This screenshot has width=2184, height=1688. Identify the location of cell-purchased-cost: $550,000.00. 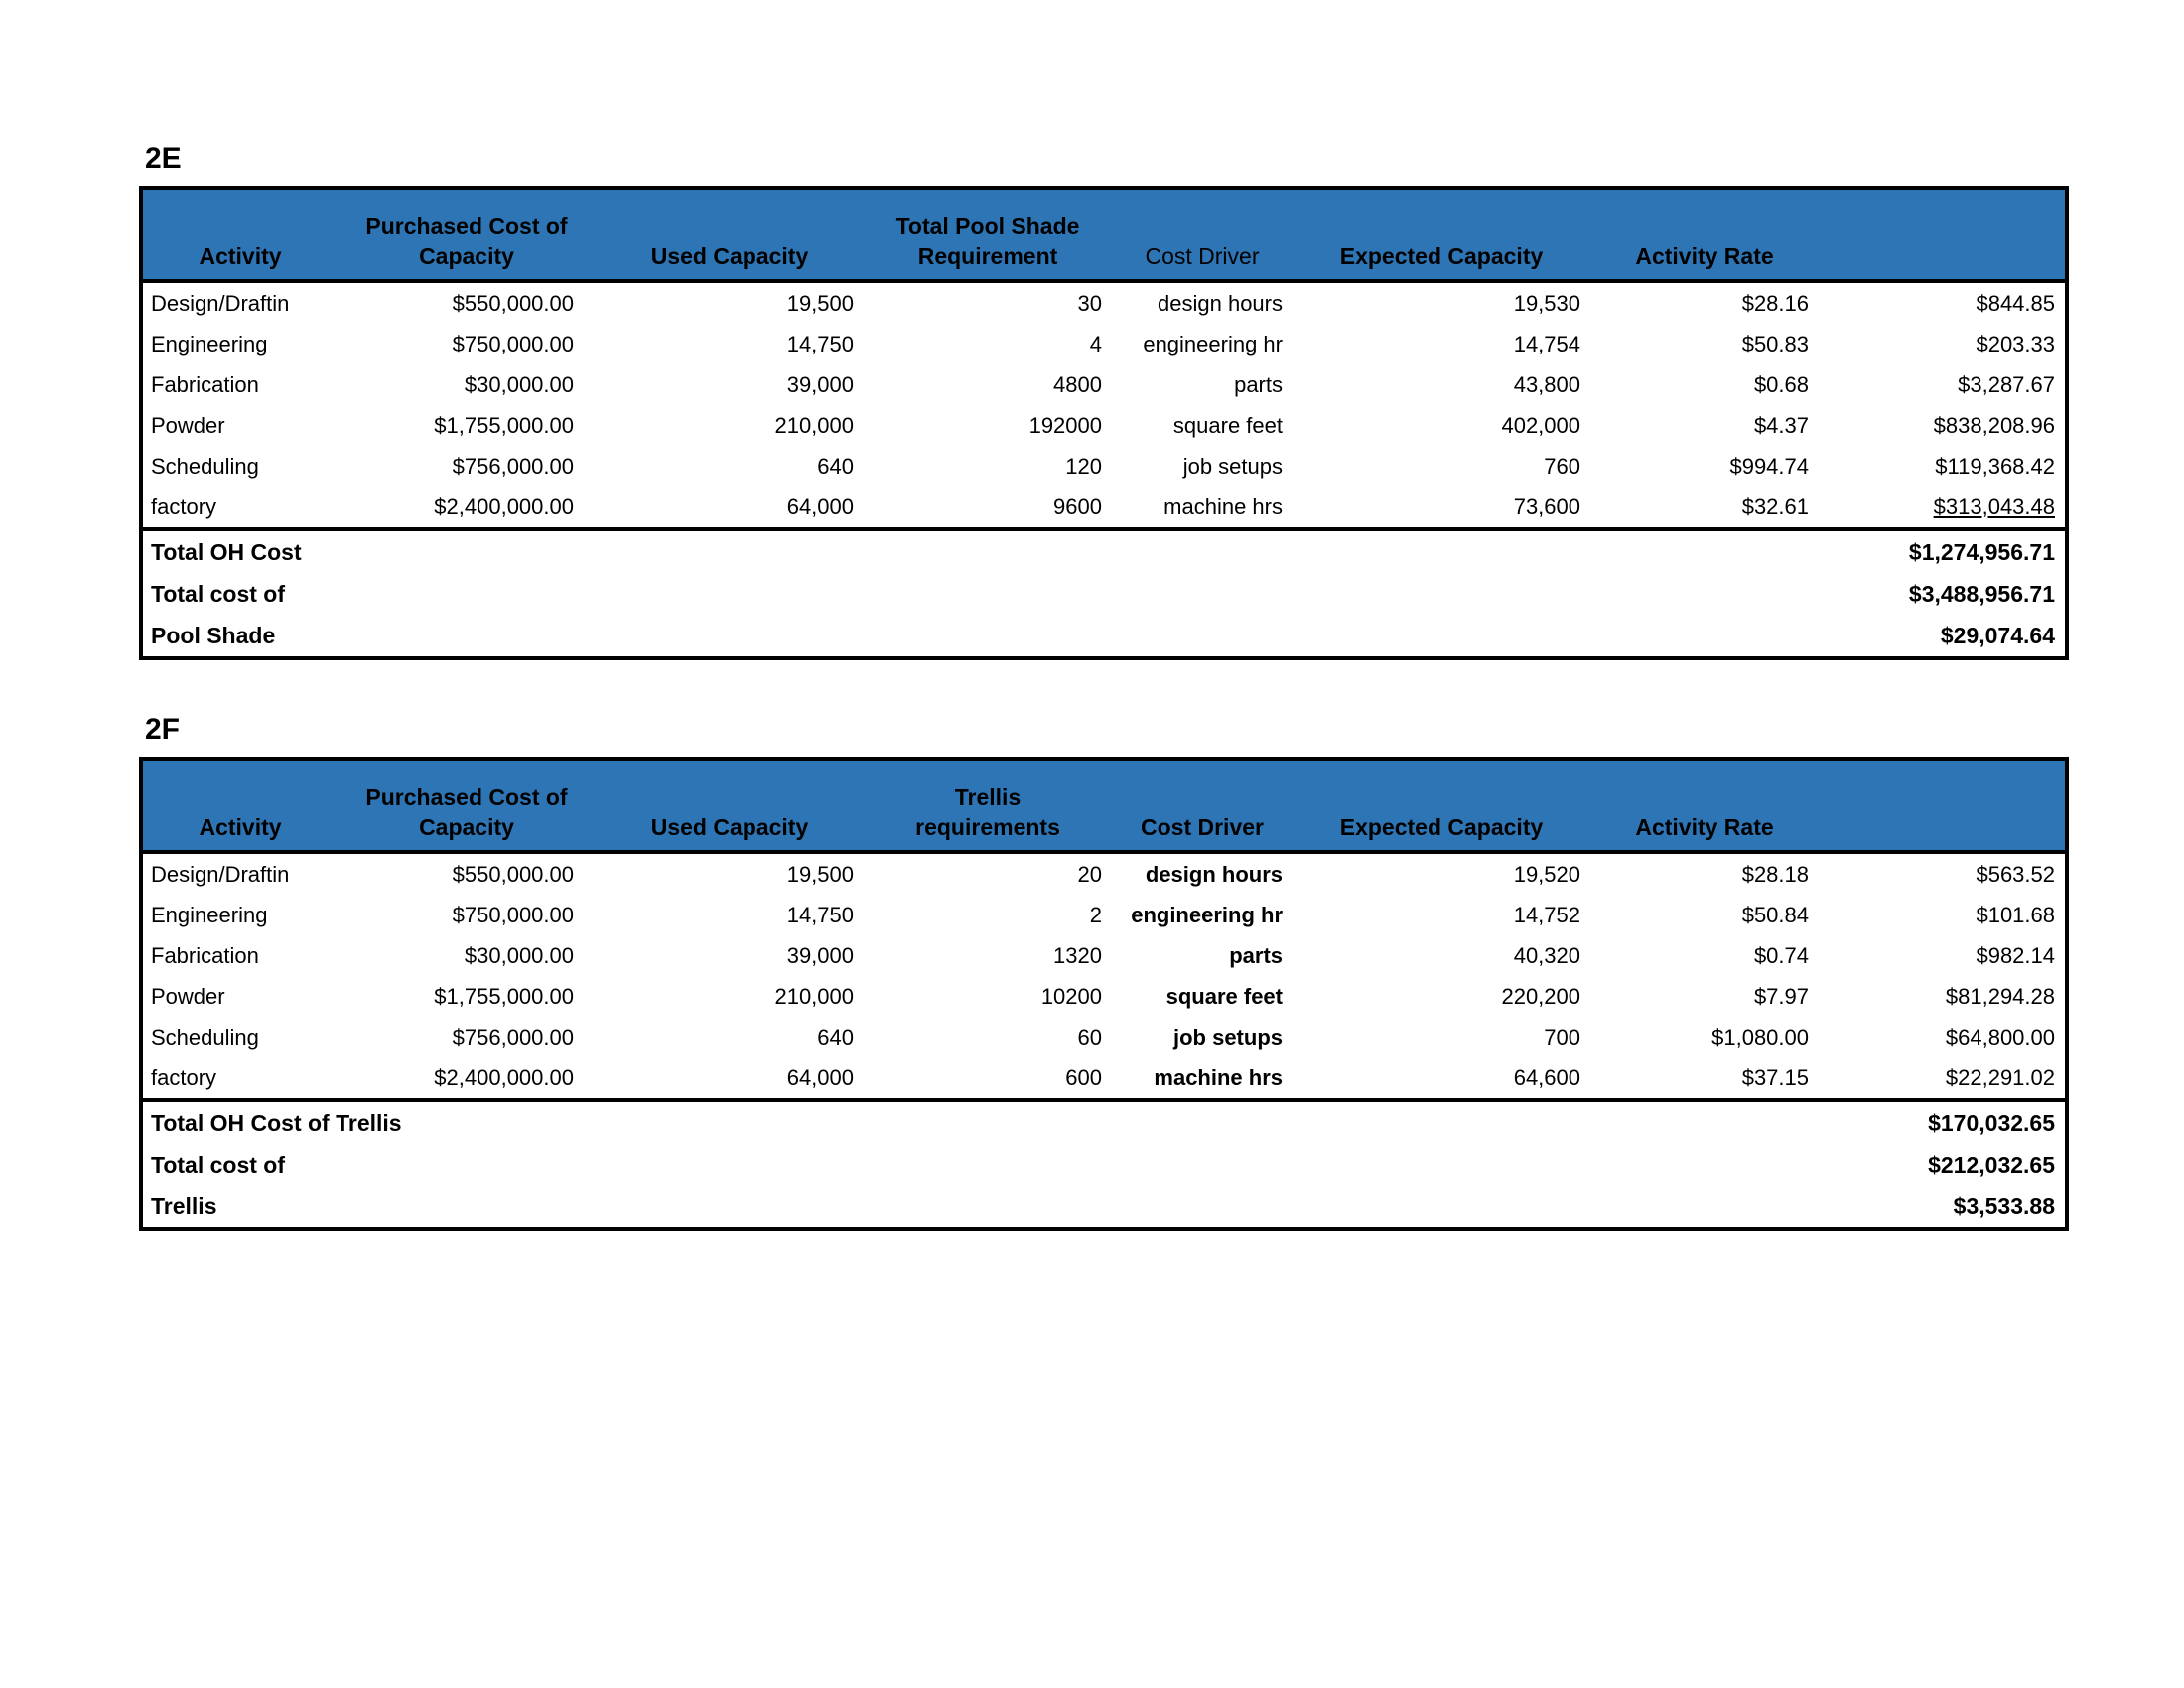
(513, 874).